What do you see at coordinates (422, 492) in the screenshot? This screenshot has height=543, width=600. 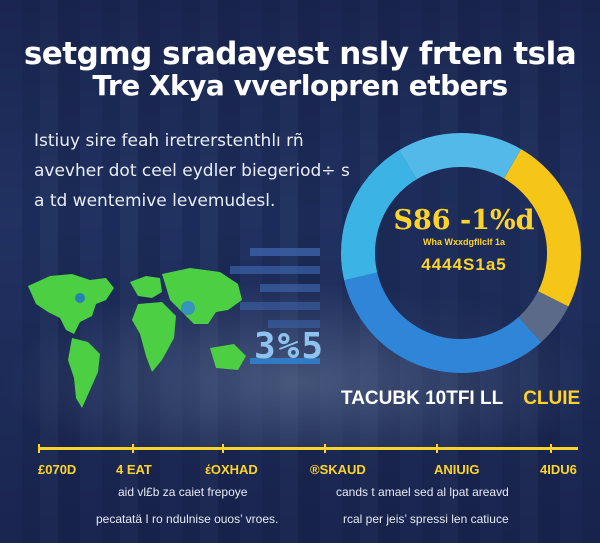 I see `caption-right-1: cands t amael sed al lpat areavd` at bounding box center [422, 492].